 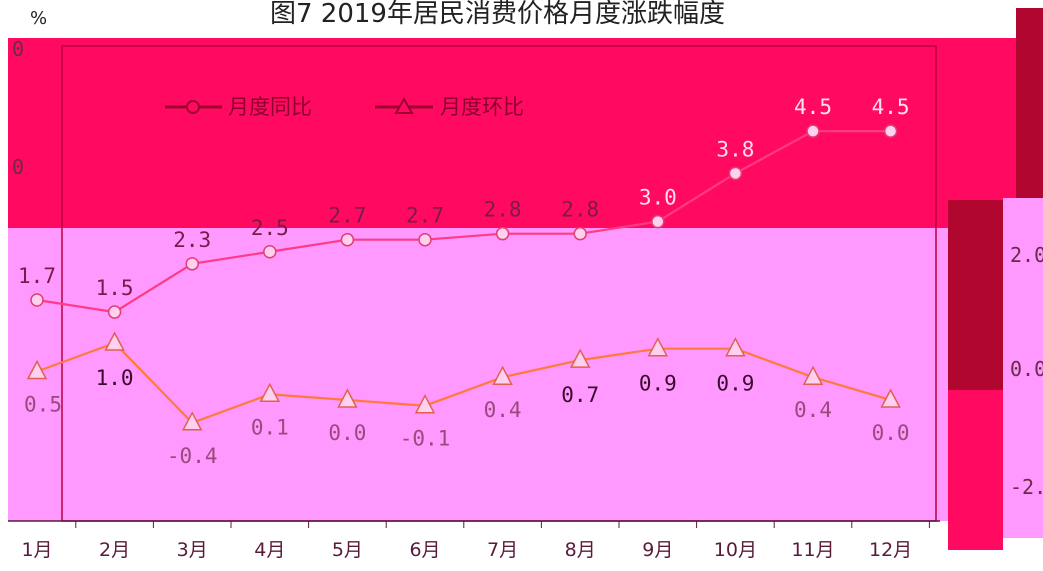 What do you see at coordinates (975, 470) in the screenshot?
I see `right-red-block` at bounding box center [975, 470].